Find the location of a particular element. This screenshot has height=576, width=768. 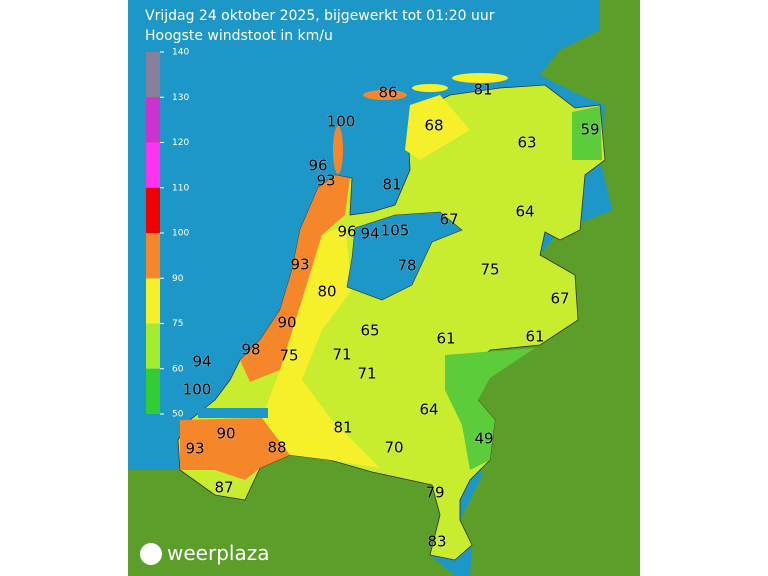

legend-tick-label: 75 is located at coordinates (177, 324).